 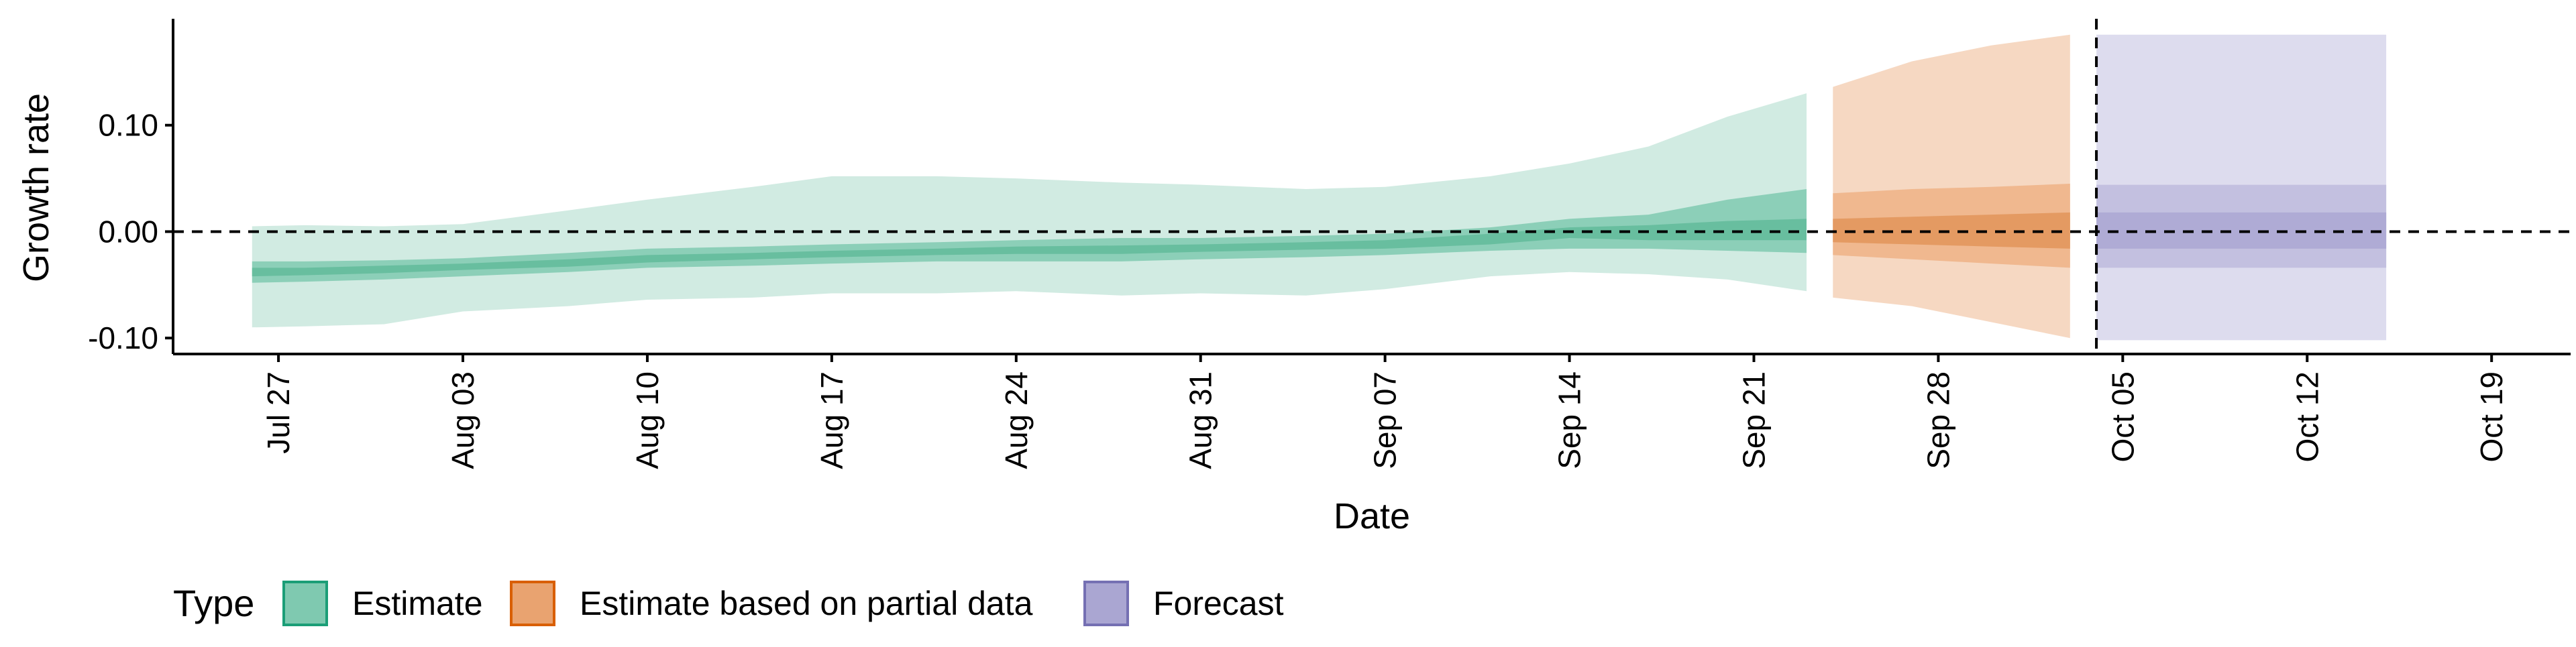 I want to click on x-tick-label: Aug 31, so click(x=1200, y=420).